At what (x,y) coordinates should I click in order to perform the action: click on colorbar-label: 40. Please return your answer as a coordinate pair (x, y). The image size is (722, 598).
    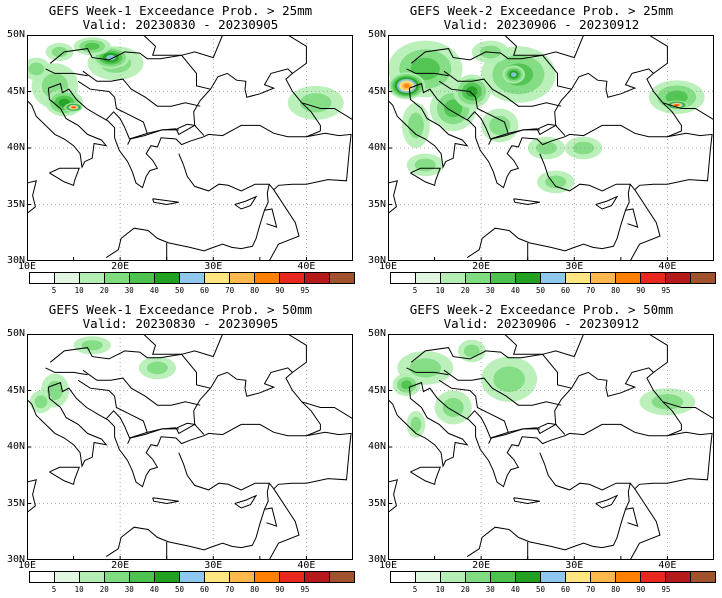
    Looking at the image, I should click on (154, 290).